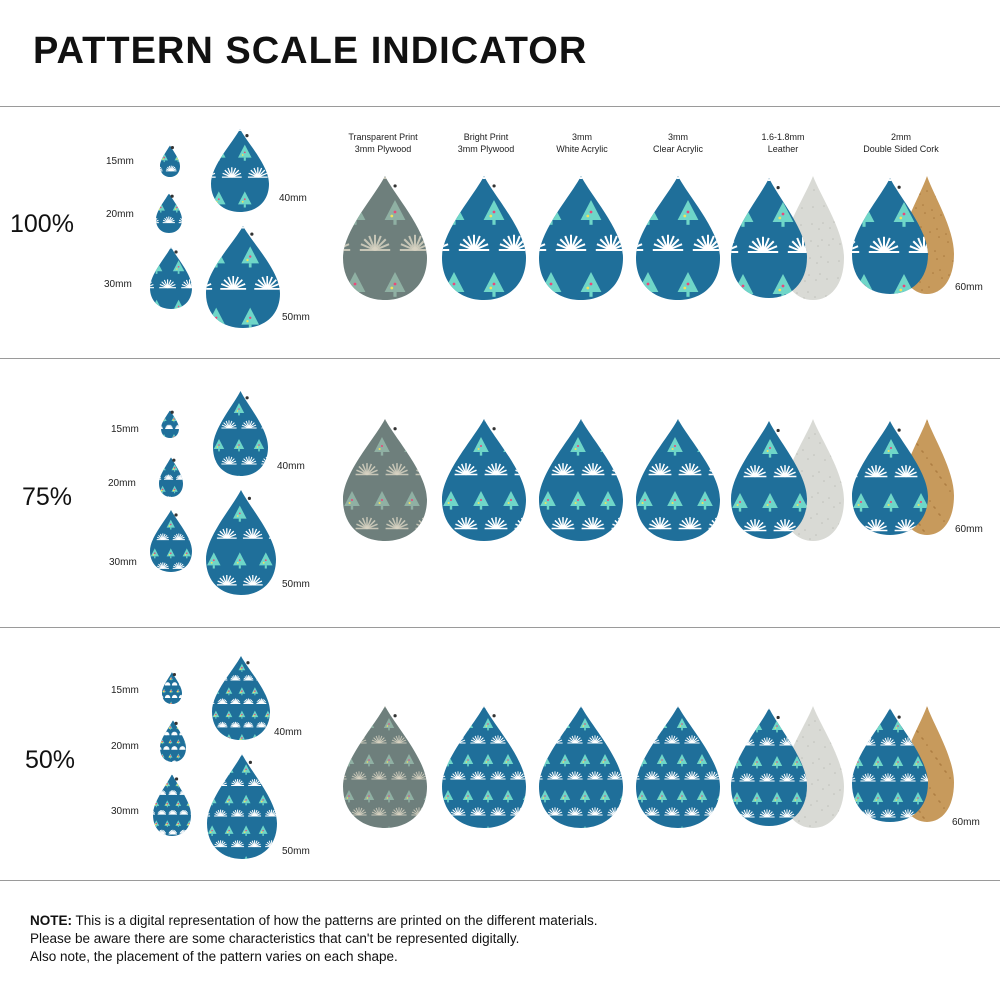 This screenshot has height=1000, width=1000. I want to click on material-label-transparent-plywood: Transparent Print 3mm Plywood, so click(383, 143).